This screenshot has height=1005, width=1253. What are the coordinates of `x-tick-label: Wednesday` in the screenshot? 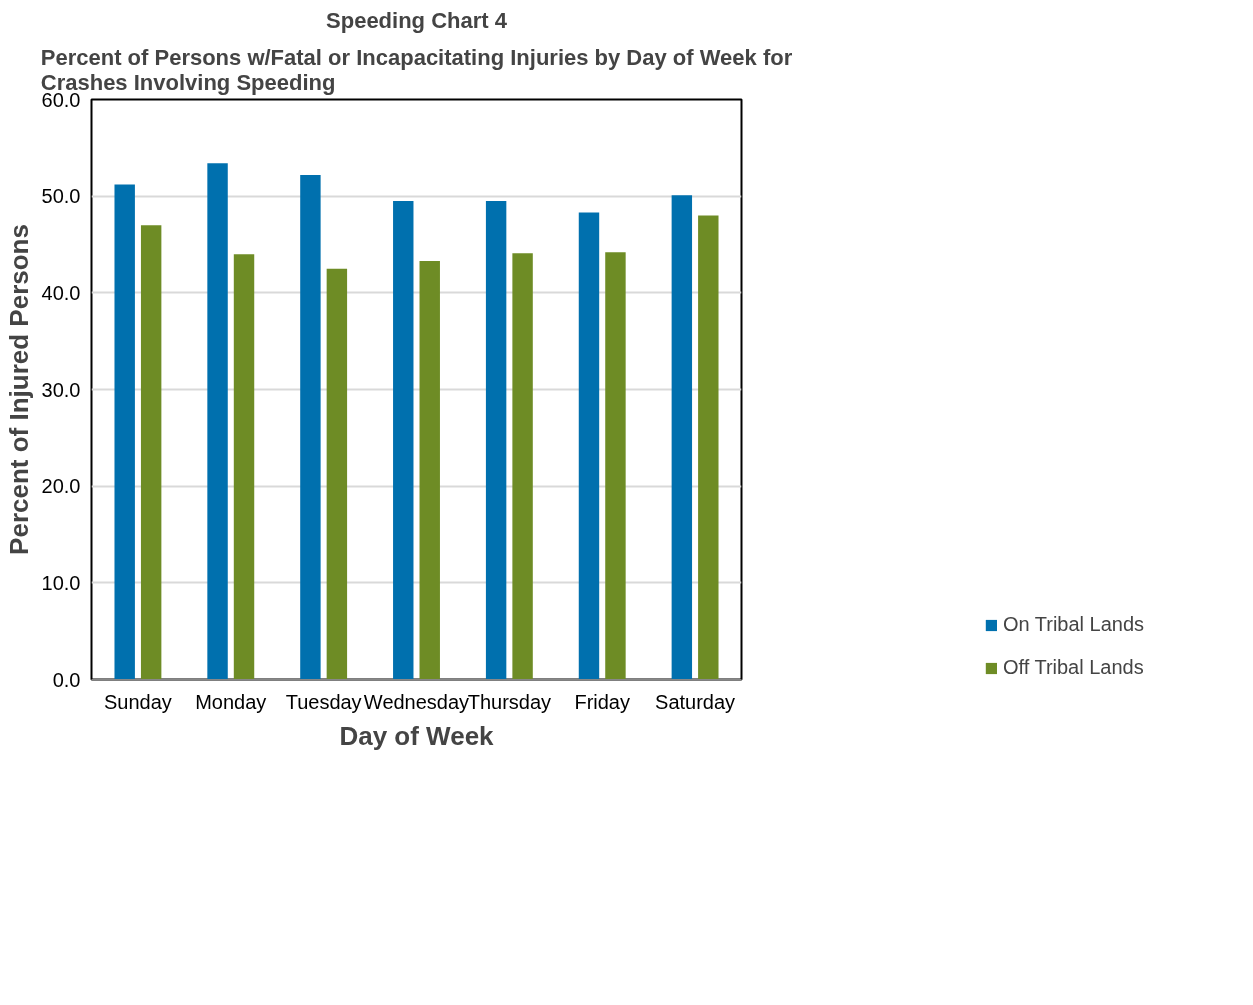 It's located at (416, 701).